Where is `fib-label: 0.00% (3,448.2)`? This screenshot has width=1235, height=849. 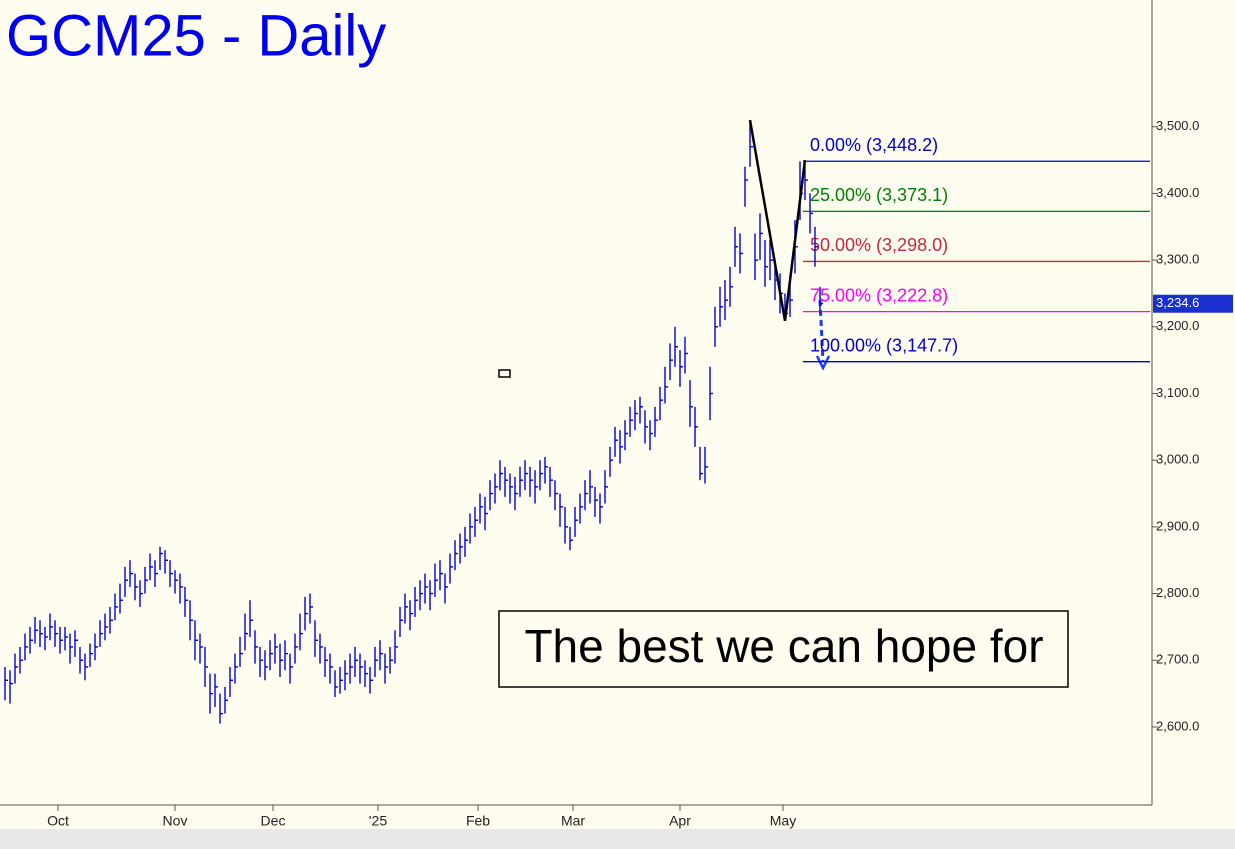
fib-label: 0.00% (3,448.2) is located at coordinates (874, 145).